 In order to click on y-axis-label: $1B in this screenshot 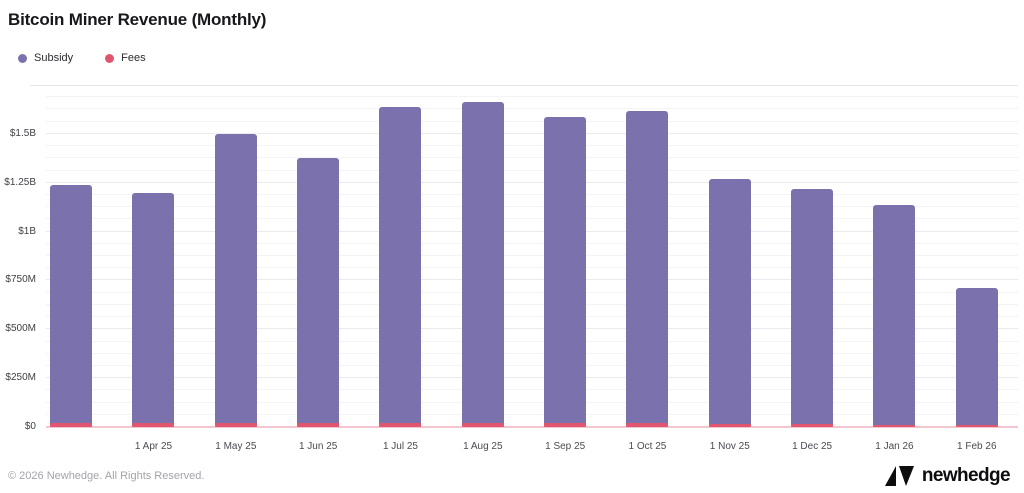, I will do `click(27, 231)`.